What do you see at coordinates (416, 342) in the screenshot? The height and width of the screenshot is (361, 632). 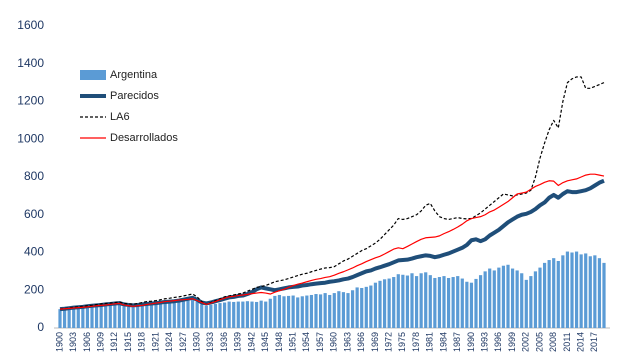 I see `x-tick-label: 1978` at bounding box center [416, 342].